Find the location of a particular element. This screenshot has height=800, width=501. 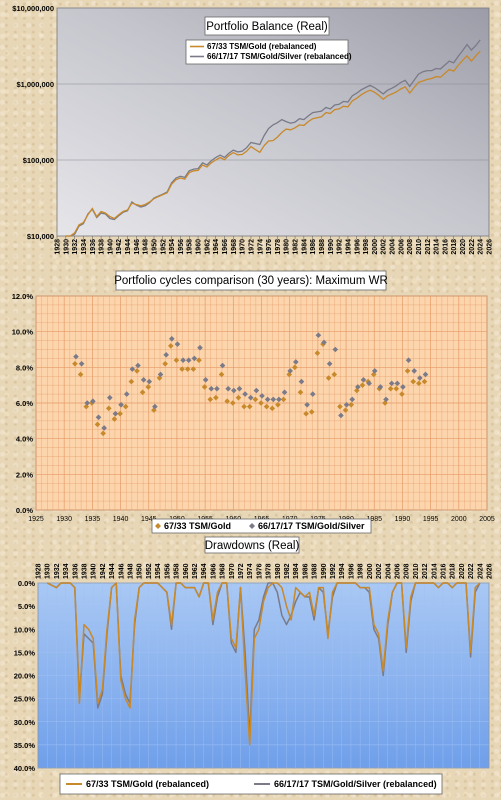

x-tick-label: 1950 is located at coordinates (154, 247).